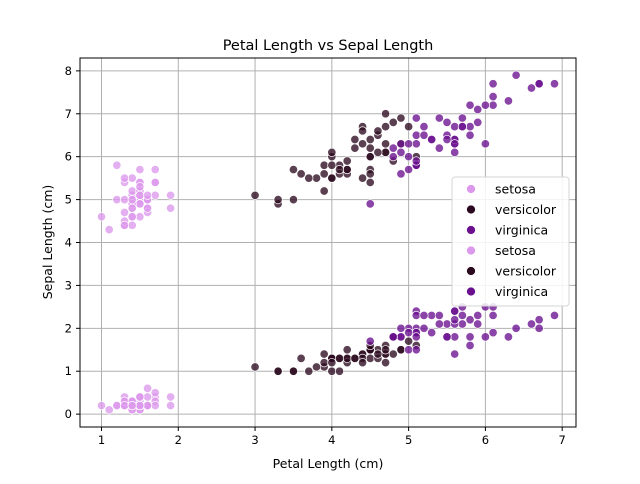  What do you see at coordinates (526, 271) in the screenshot?
I see `legend-label: versicolor` at bounding box center [526, 271].